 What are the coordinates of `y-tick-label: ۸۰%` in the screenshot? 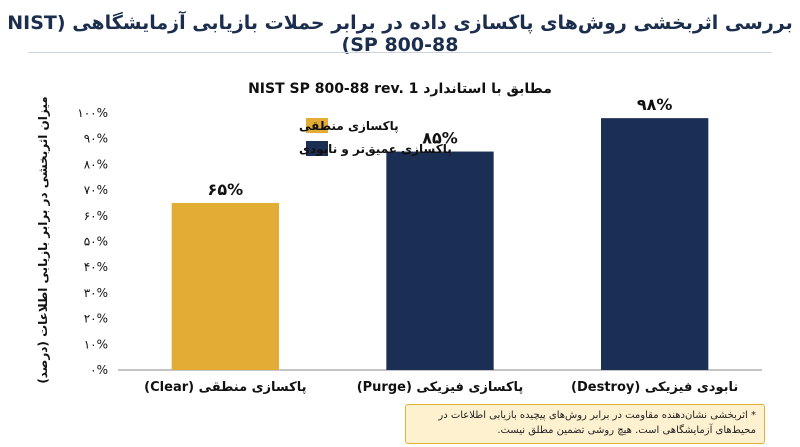 It's located at (96, 164).